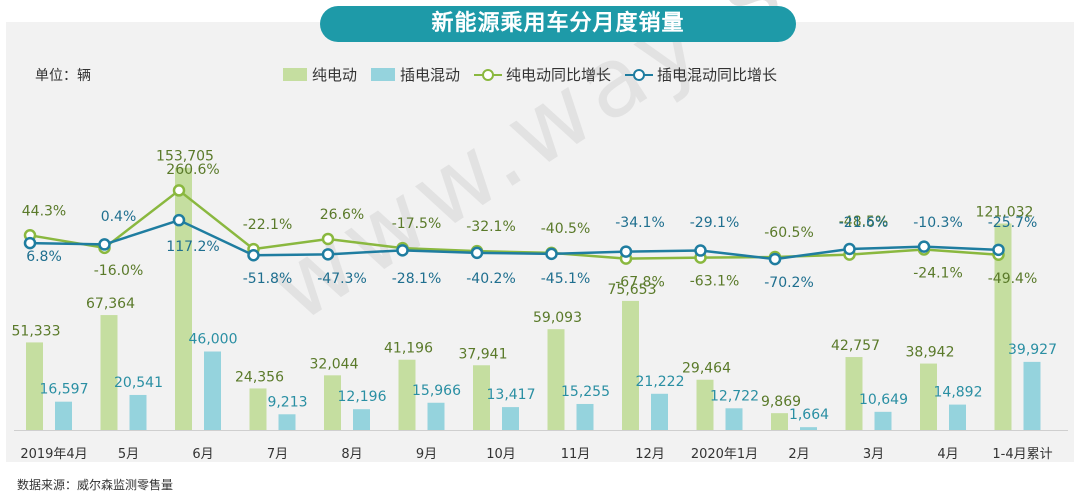 The width and height of the screenshot is (1080, 502). What do you see at coordinates (938, 223) in the screenshot?
I see `growth-label-phev: -10.3%` at bounding box center [938, 223].